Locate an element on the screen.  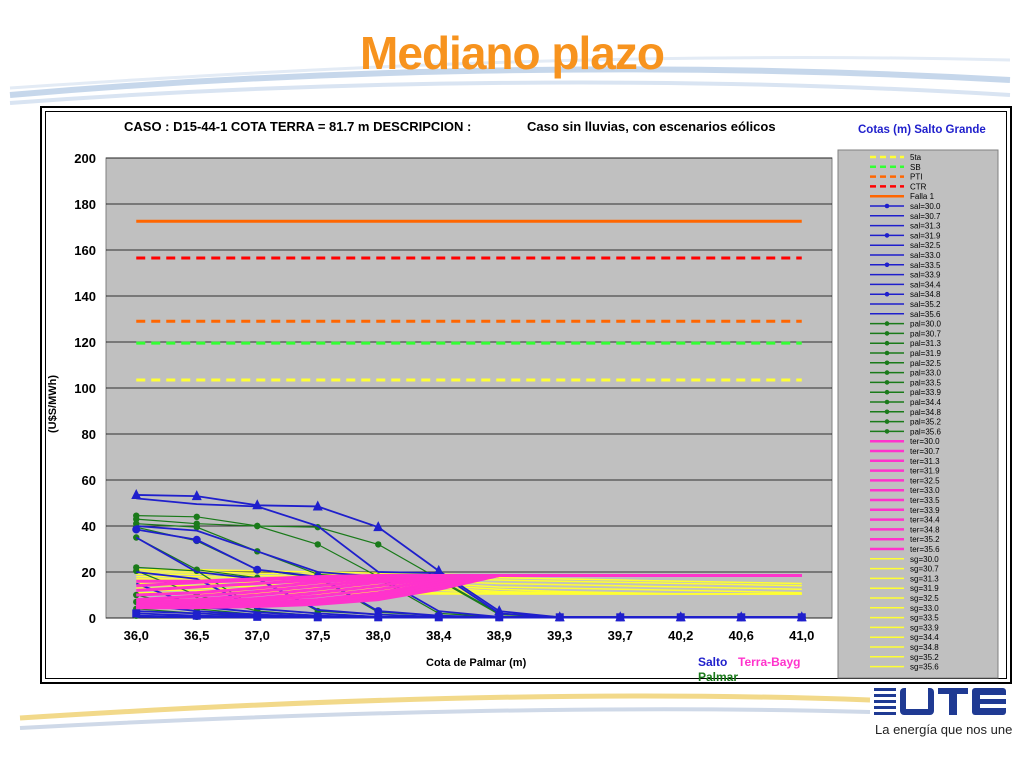
legend-label: pal=35.2 is located at coordinates (925, 422).